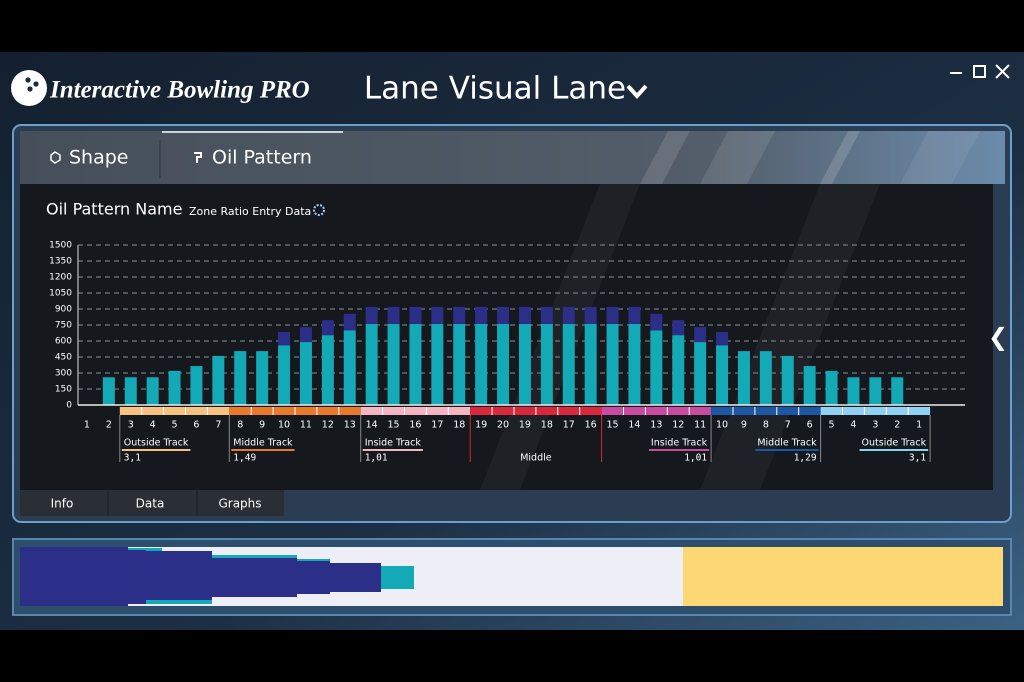 This screenshot has width=1024, height=682. What do you see at coordinates (700, 425) in the screenshot?
I see `x-tick-label: 11` at bounding box center [700, 425].